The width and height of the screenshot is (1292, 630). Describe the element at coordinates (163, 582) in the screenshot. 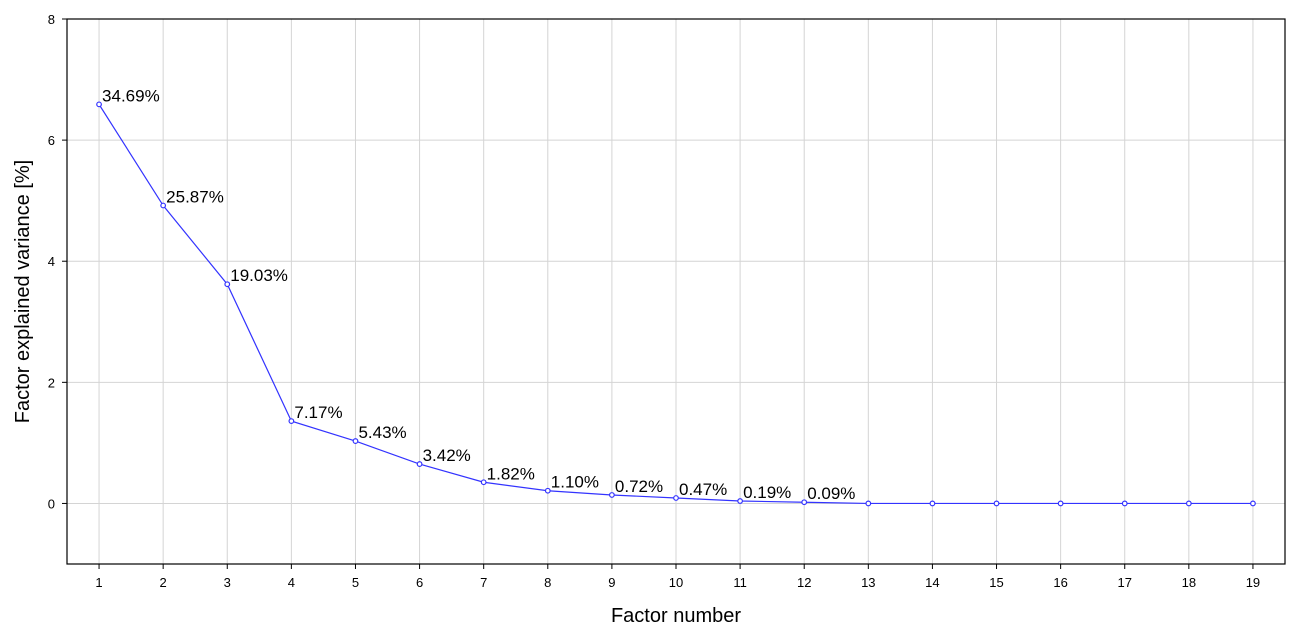

I see `x-tick-label: 2` at that location.